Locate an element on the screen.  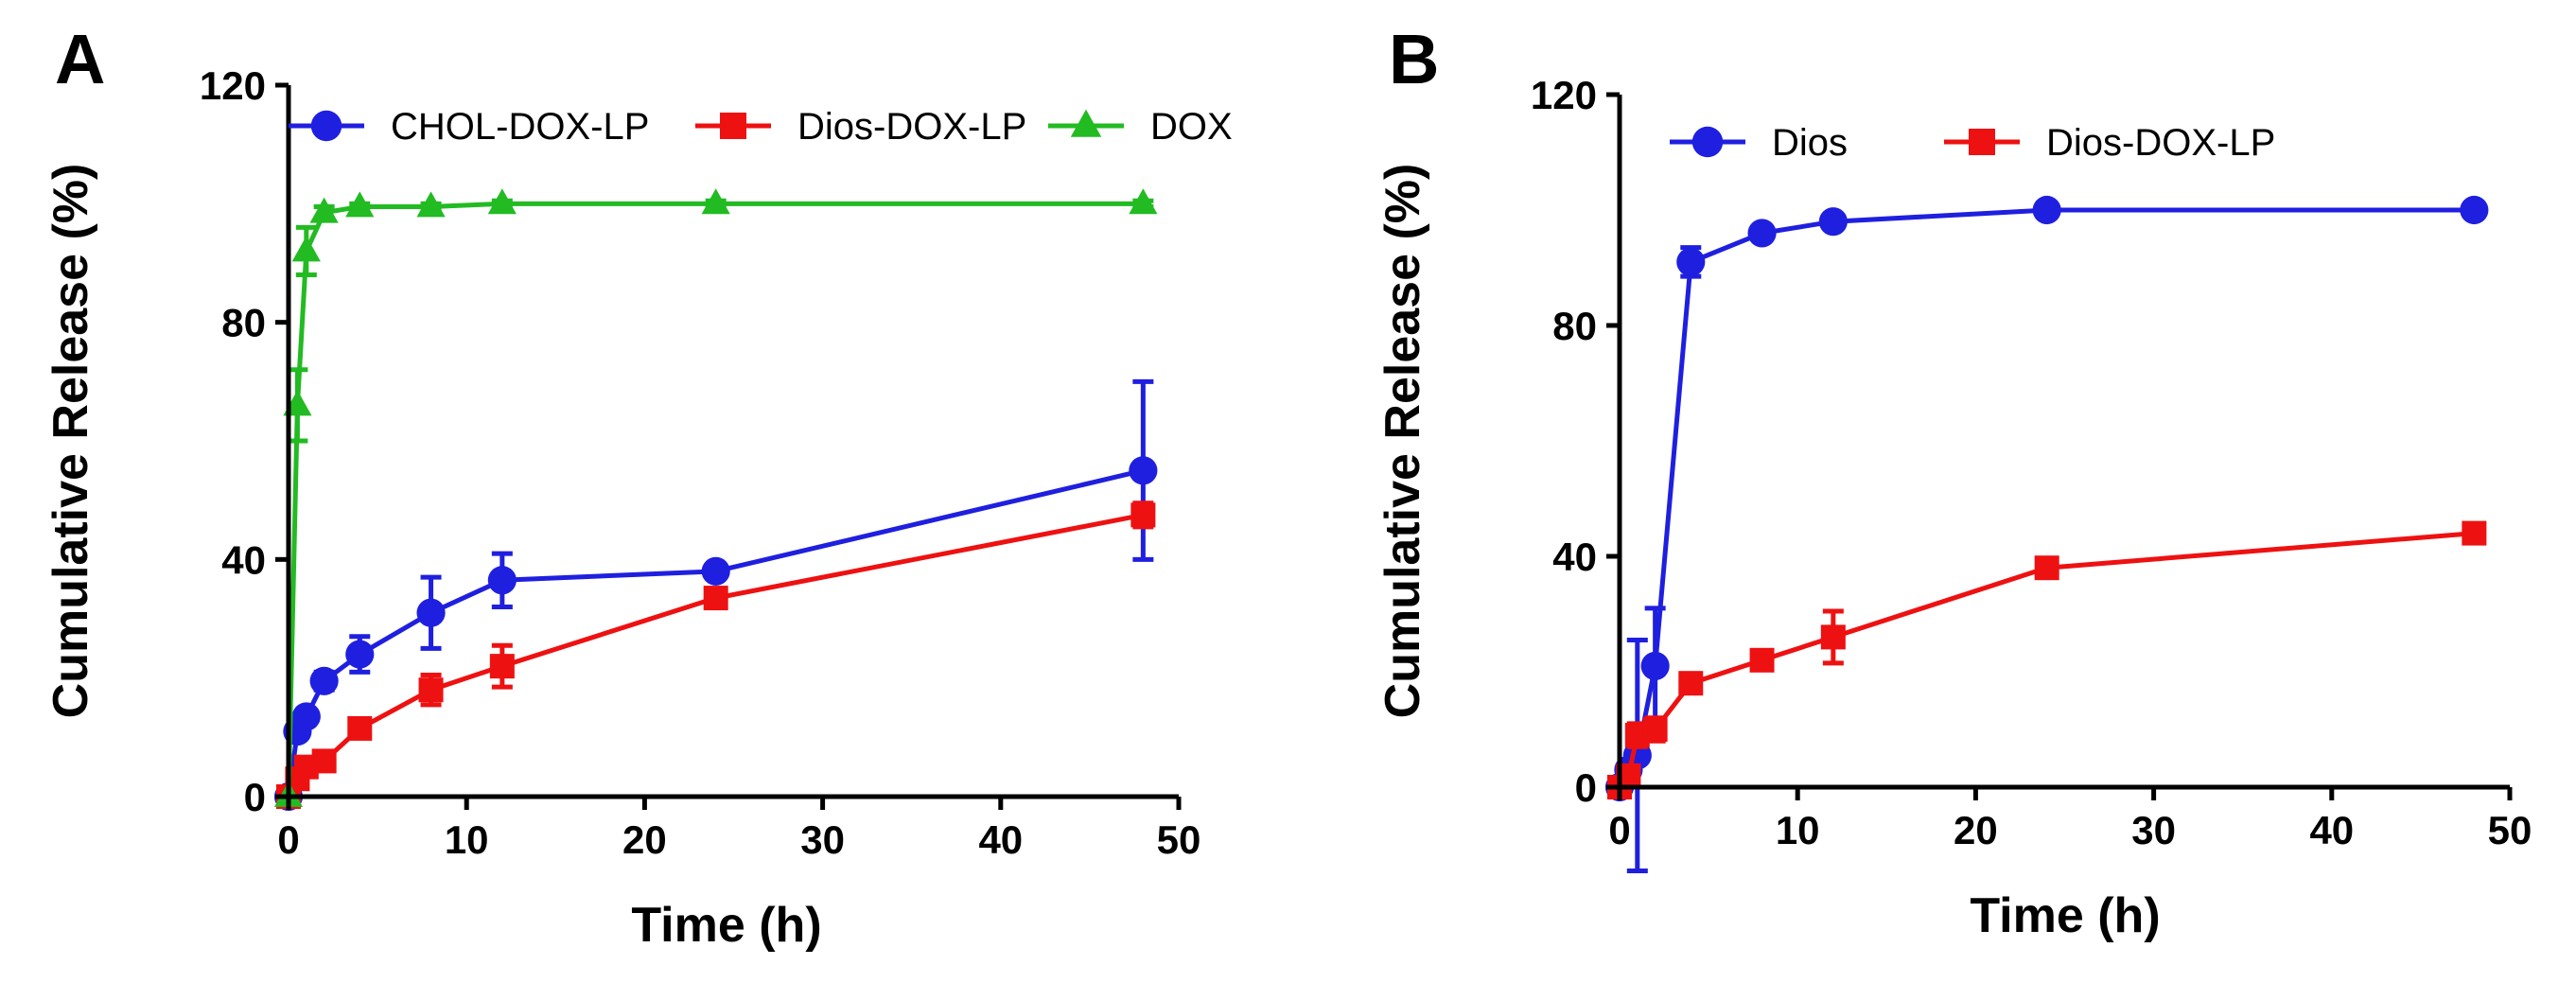
panel-a-letter: A is located at coordinates (80, 59).